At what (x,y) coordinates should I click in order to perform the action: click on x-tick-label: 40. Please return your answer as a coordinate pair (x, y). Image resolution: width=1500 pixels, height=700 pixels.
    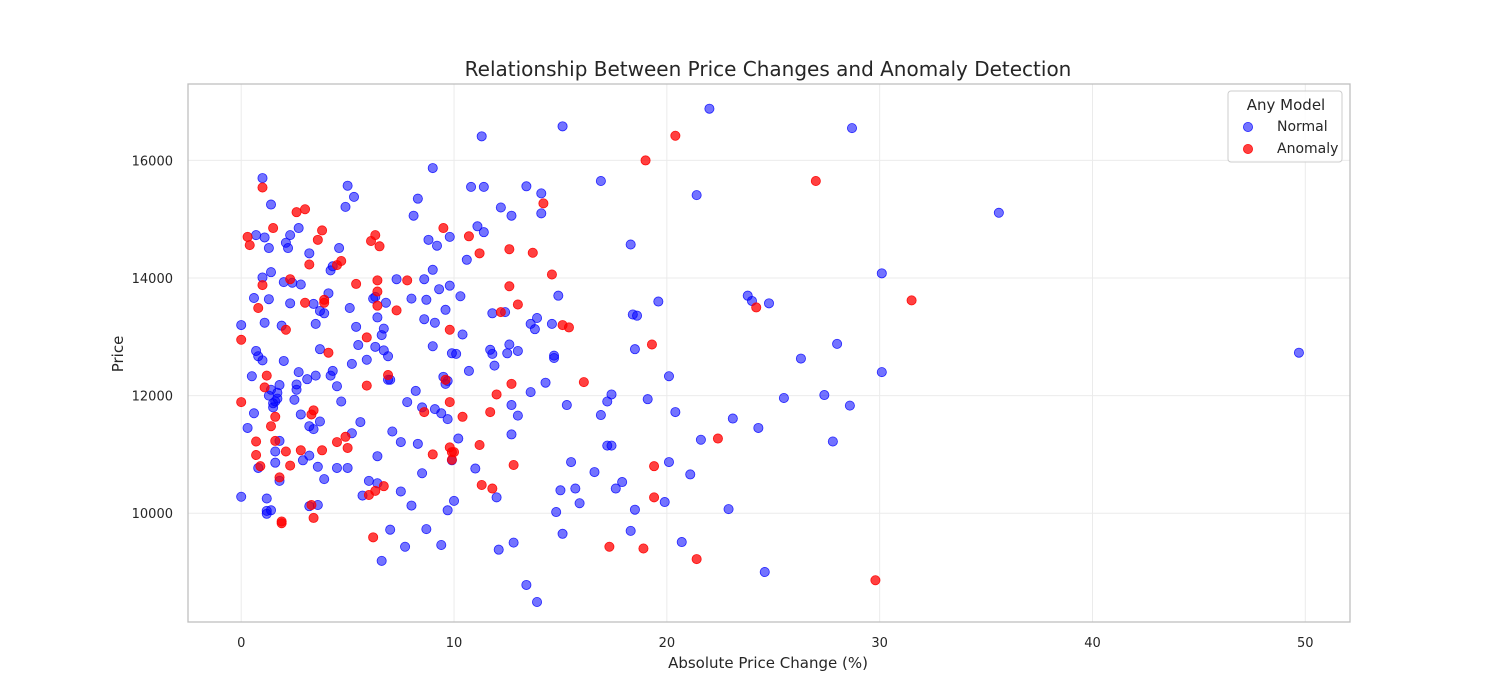
    Looking at the image, I should click on (1092, 643).